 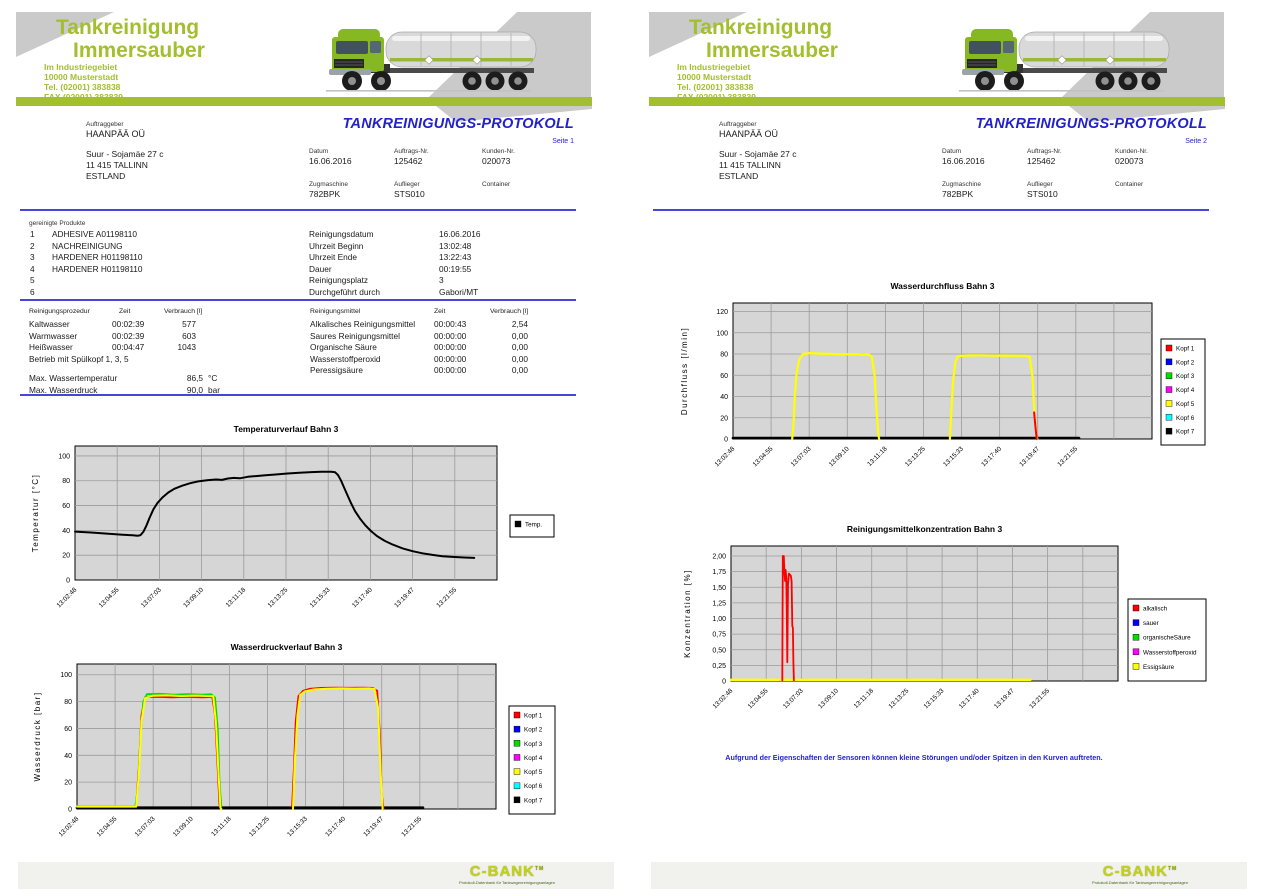 I want to click on svg-text: Essigsäure, so click(x=1159, y=667).